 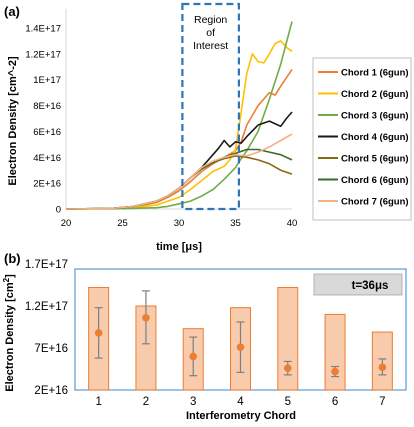 What do you see at coordinates (98, 402) in the screenshot?
I see `panel-b-x-tick-label: 1` at bounding box center [98, 402].